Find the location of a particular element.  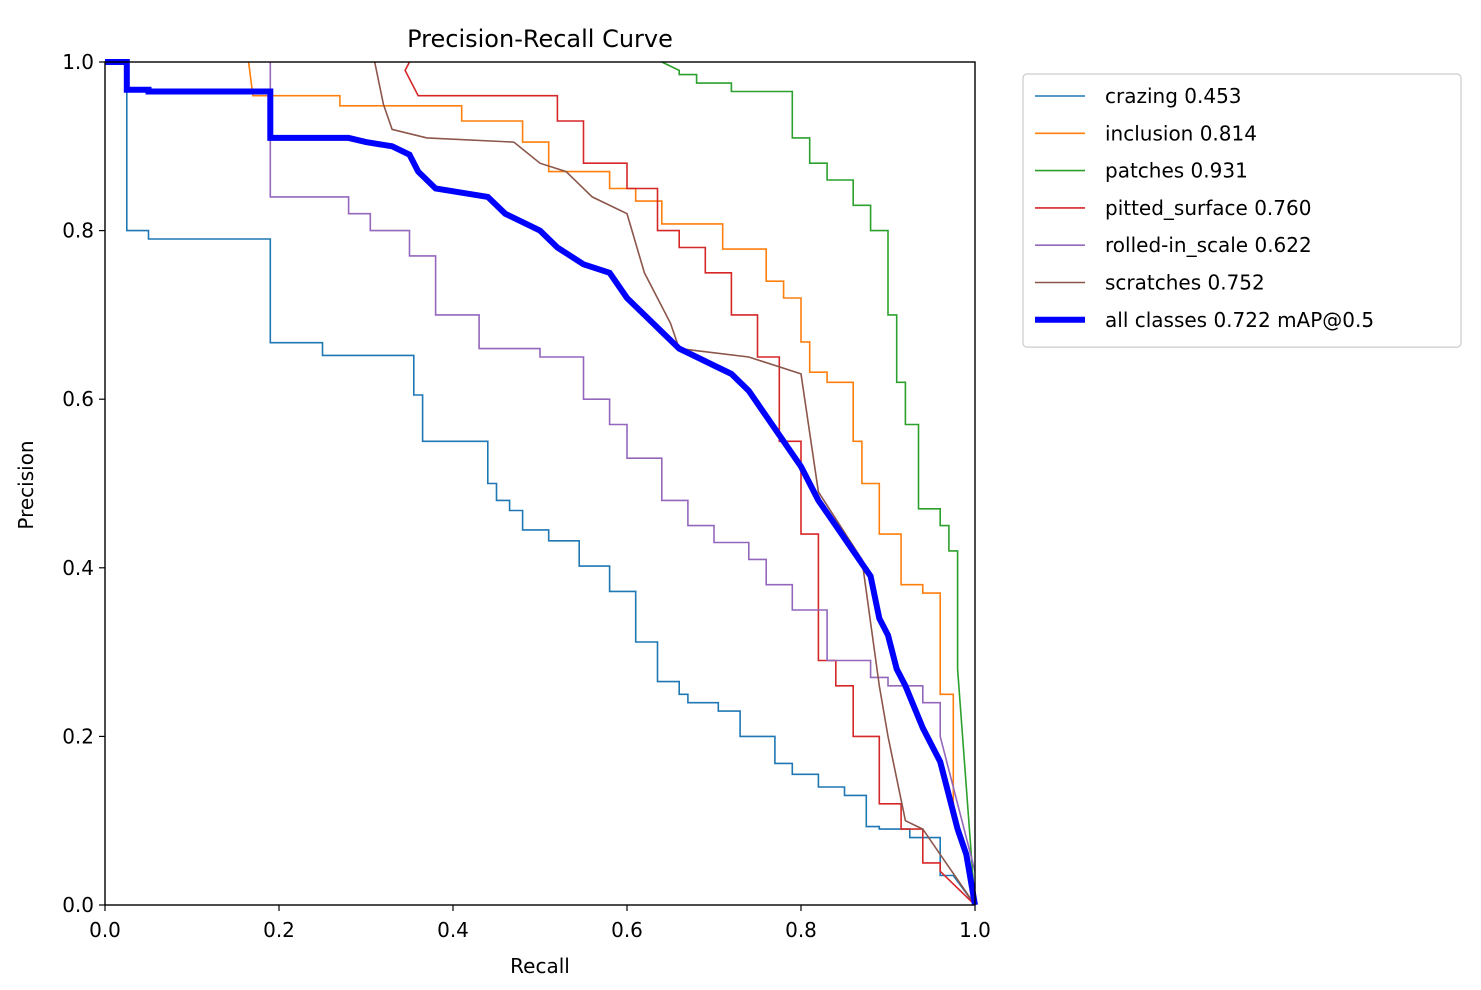

chart-title: Precision-Recall Curve is located at coordinates (540, 39).